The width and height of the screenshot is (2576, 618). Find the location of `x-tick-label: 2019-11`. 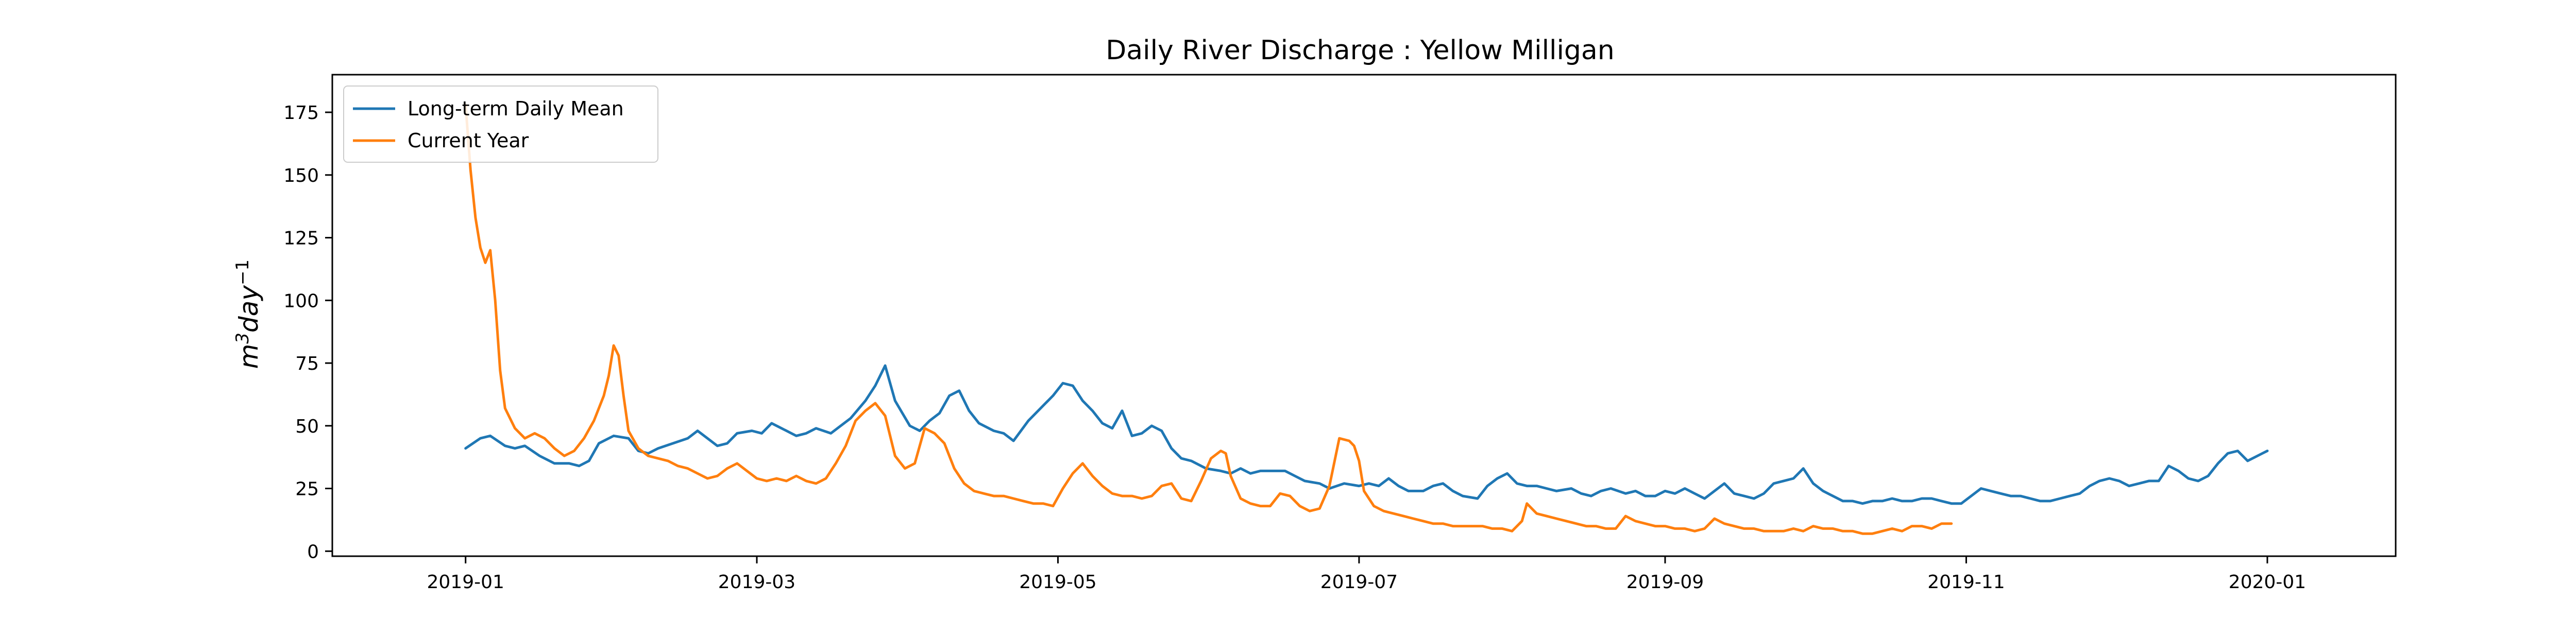

x-tick-label: 2019-11 is located at coordinates (1966, 582).